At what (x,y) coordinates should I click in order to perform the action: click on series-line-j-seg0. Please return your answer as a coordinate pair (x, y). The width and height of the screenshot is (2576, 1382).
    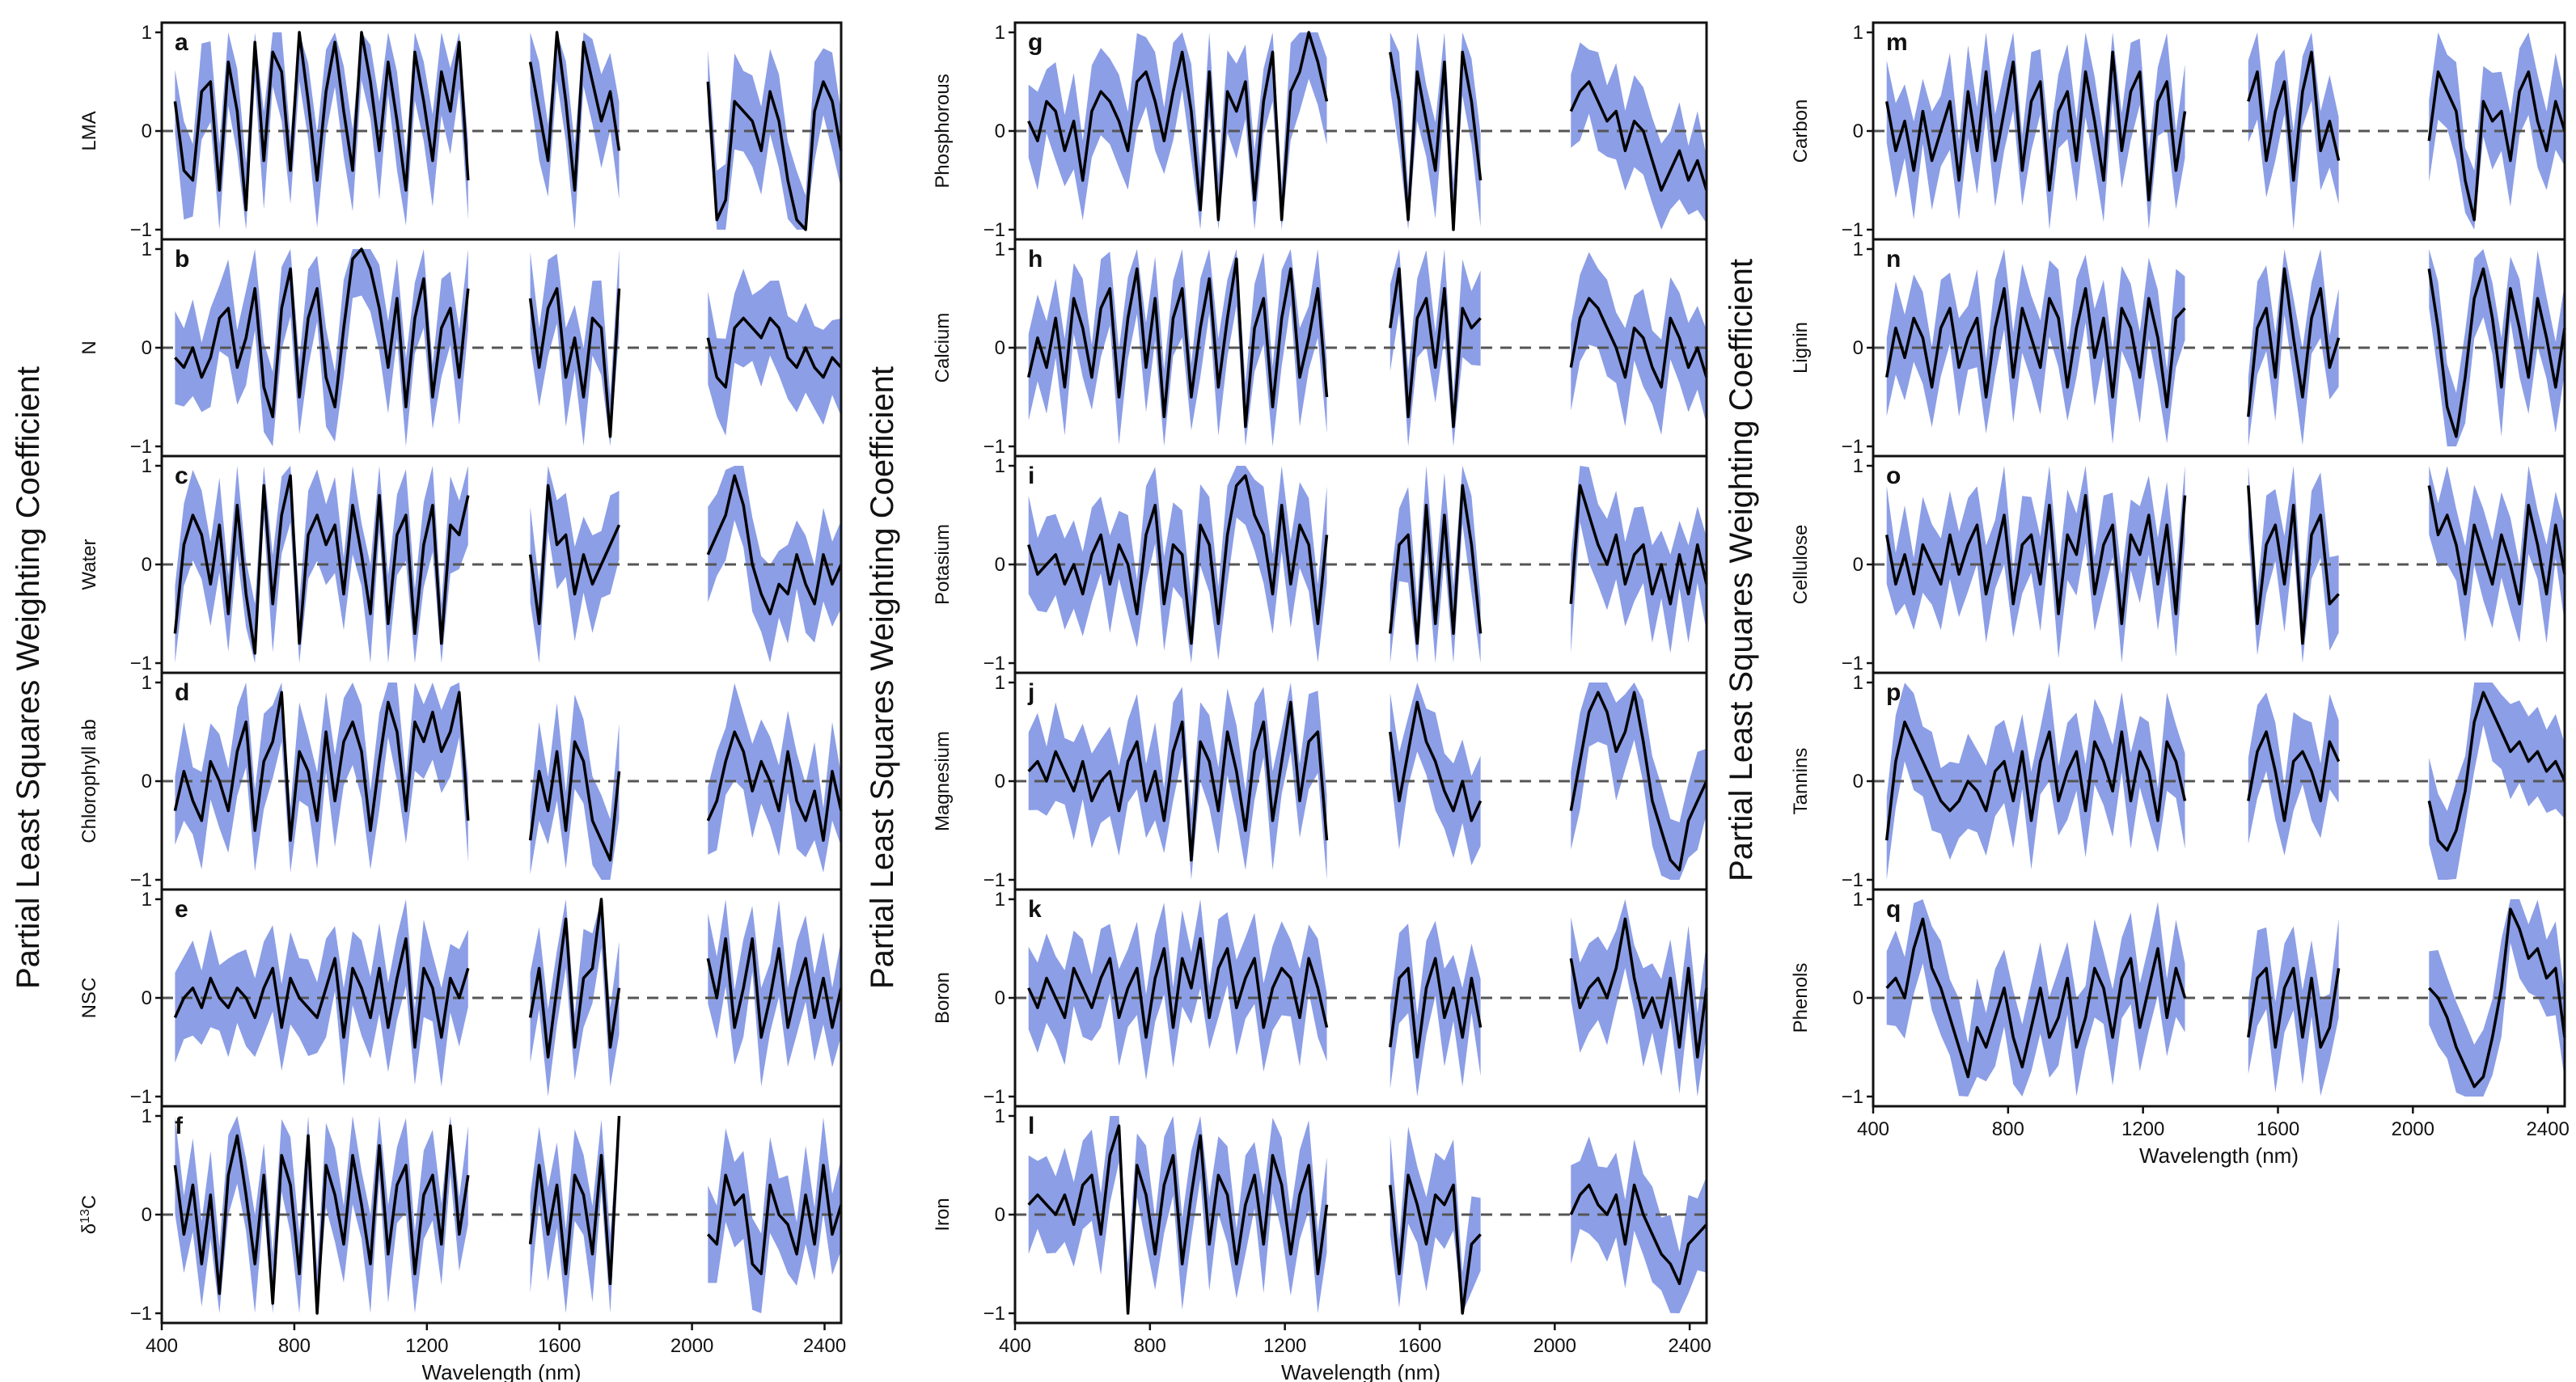
    Looking at the image, I should click on (1178, 781).